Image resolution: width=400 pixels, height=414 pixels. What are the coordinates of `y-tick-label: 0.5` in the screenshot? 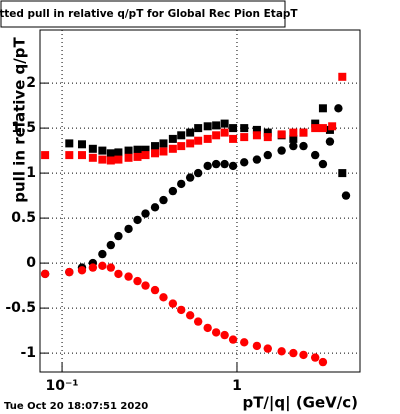 It's located at (23, 218).